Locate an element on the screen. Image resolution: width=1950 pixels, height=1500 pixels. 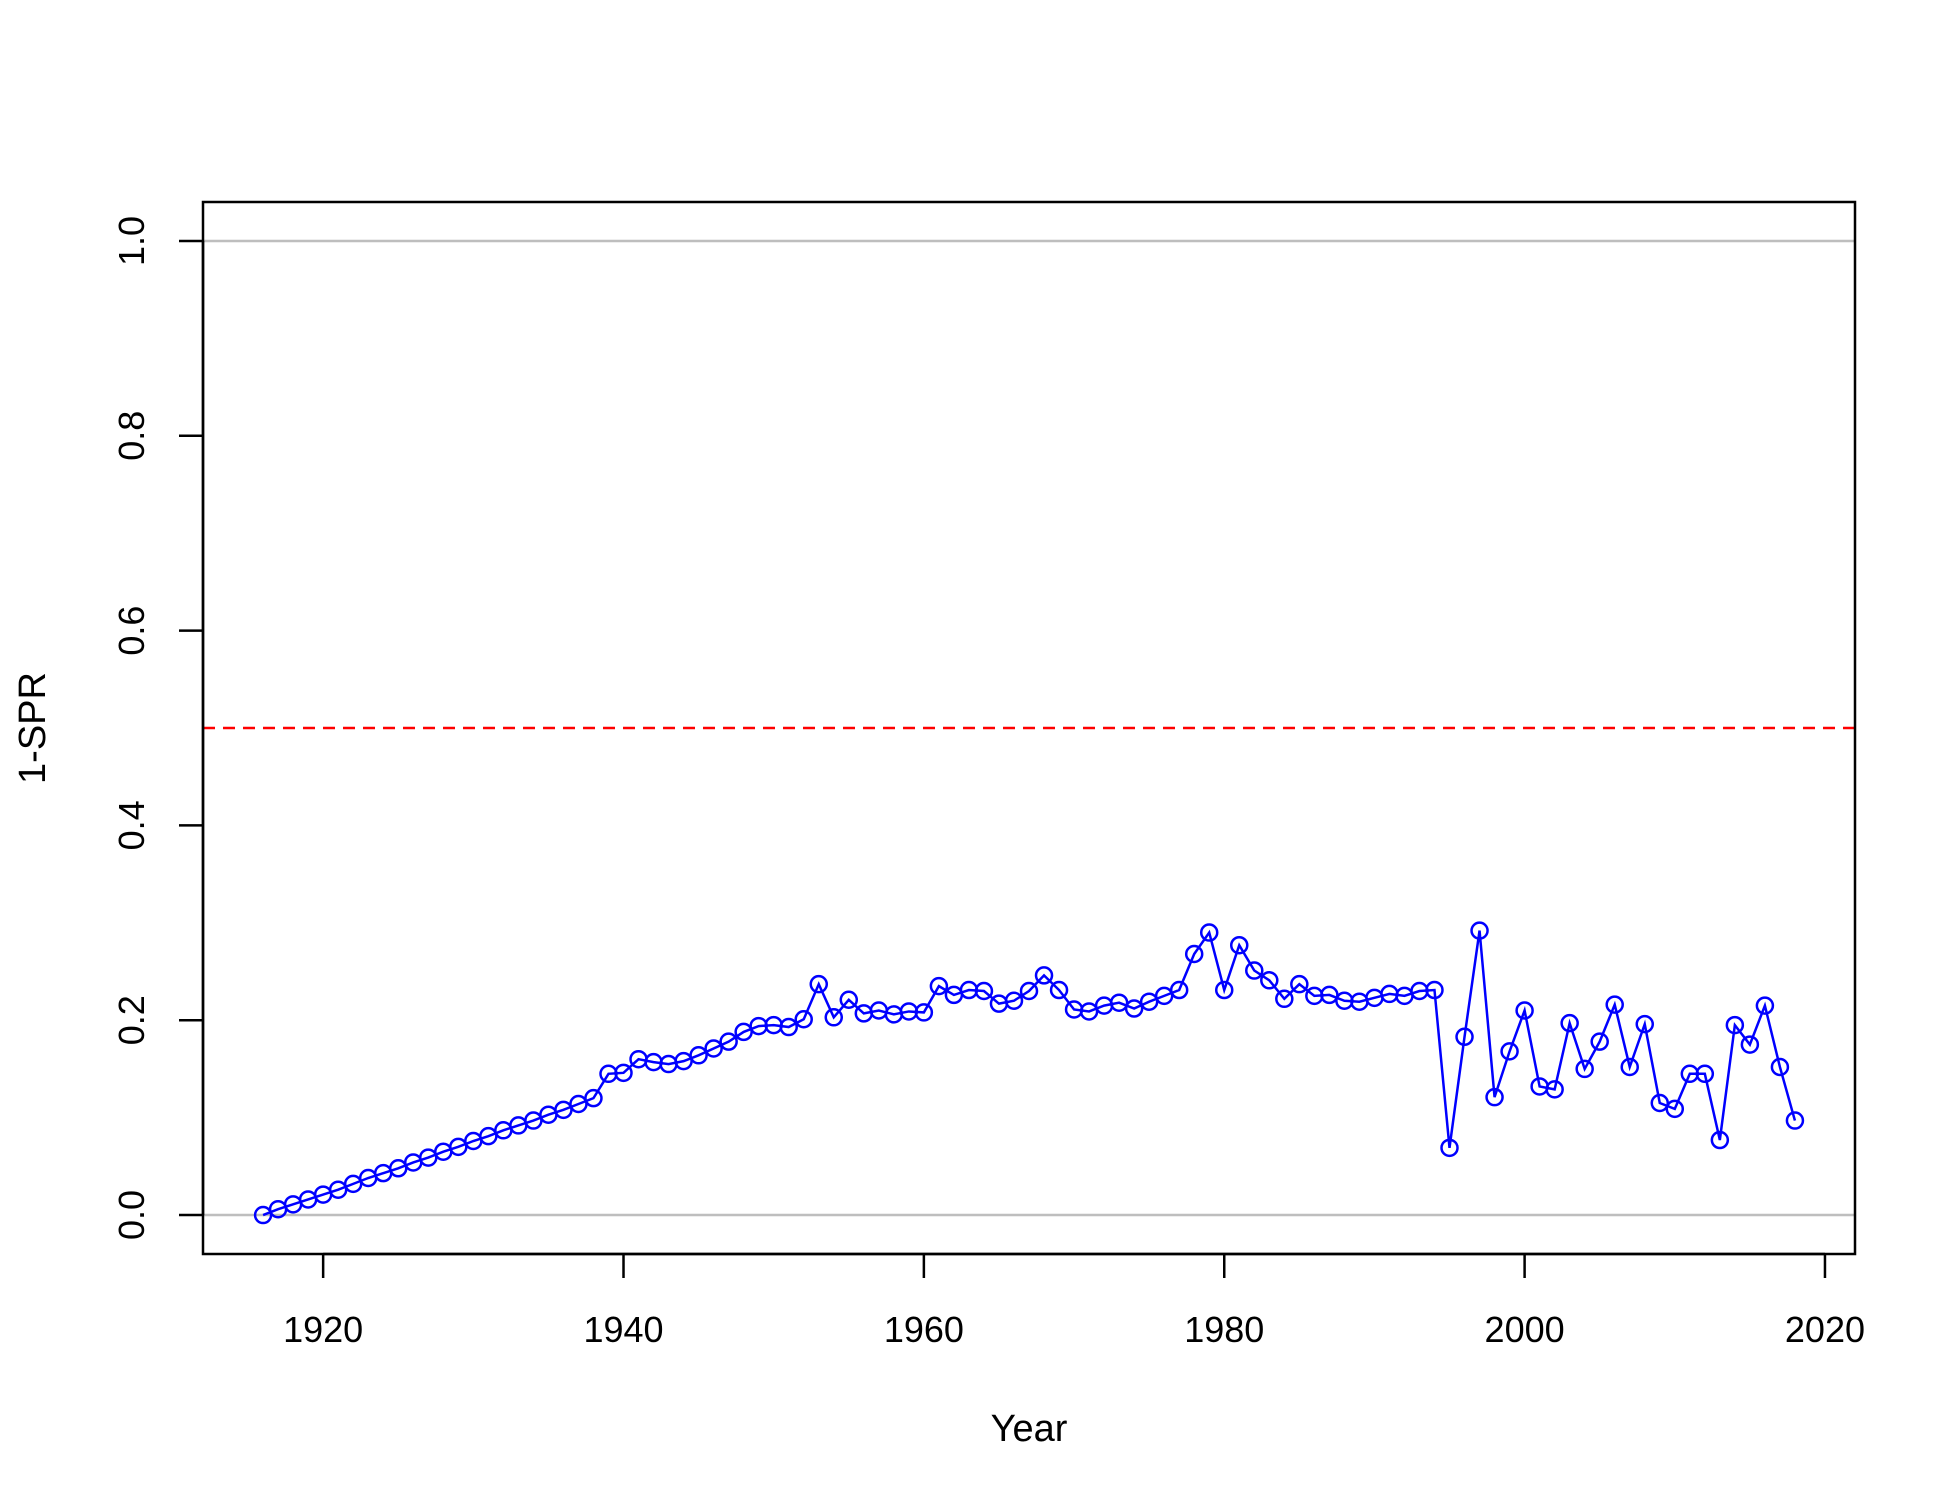
data-point-1978 is located at coordinates (1194, 954).